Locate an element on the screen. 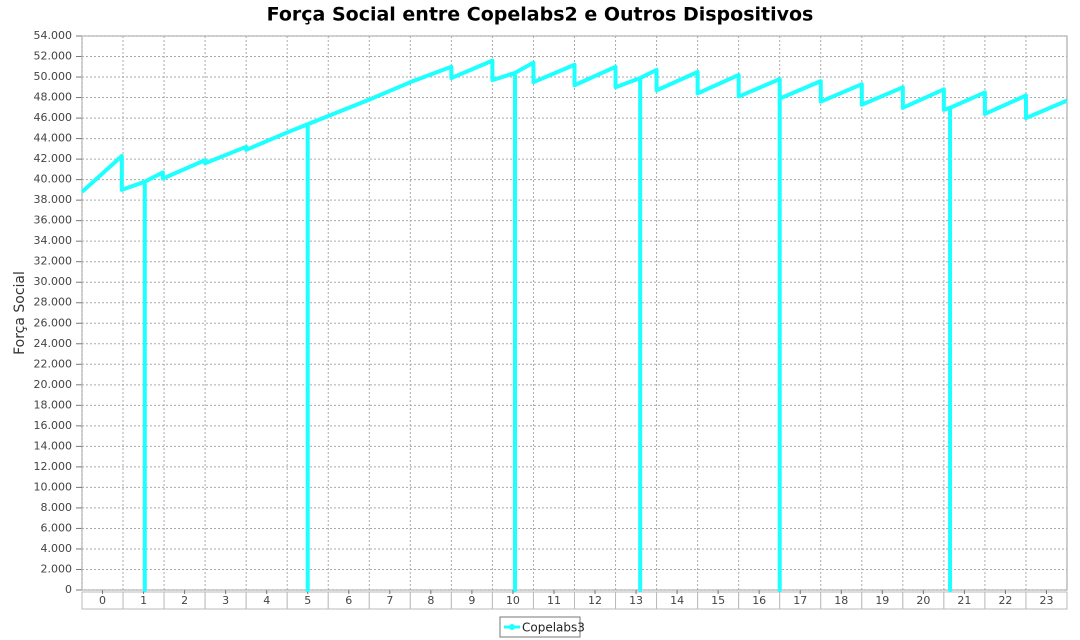 This screenshot has width=1080, height=640. y-tick-label: 54.000 is located at coordinates (53, 35).